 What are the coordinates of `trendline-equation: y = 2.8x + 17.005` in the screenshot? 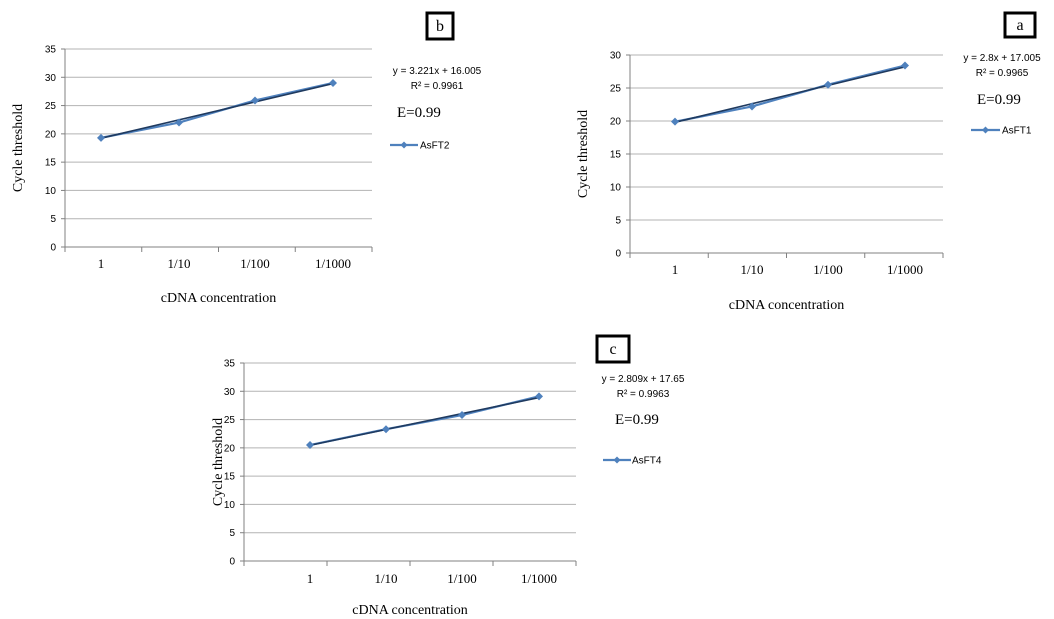 It's located at (1002, 58).